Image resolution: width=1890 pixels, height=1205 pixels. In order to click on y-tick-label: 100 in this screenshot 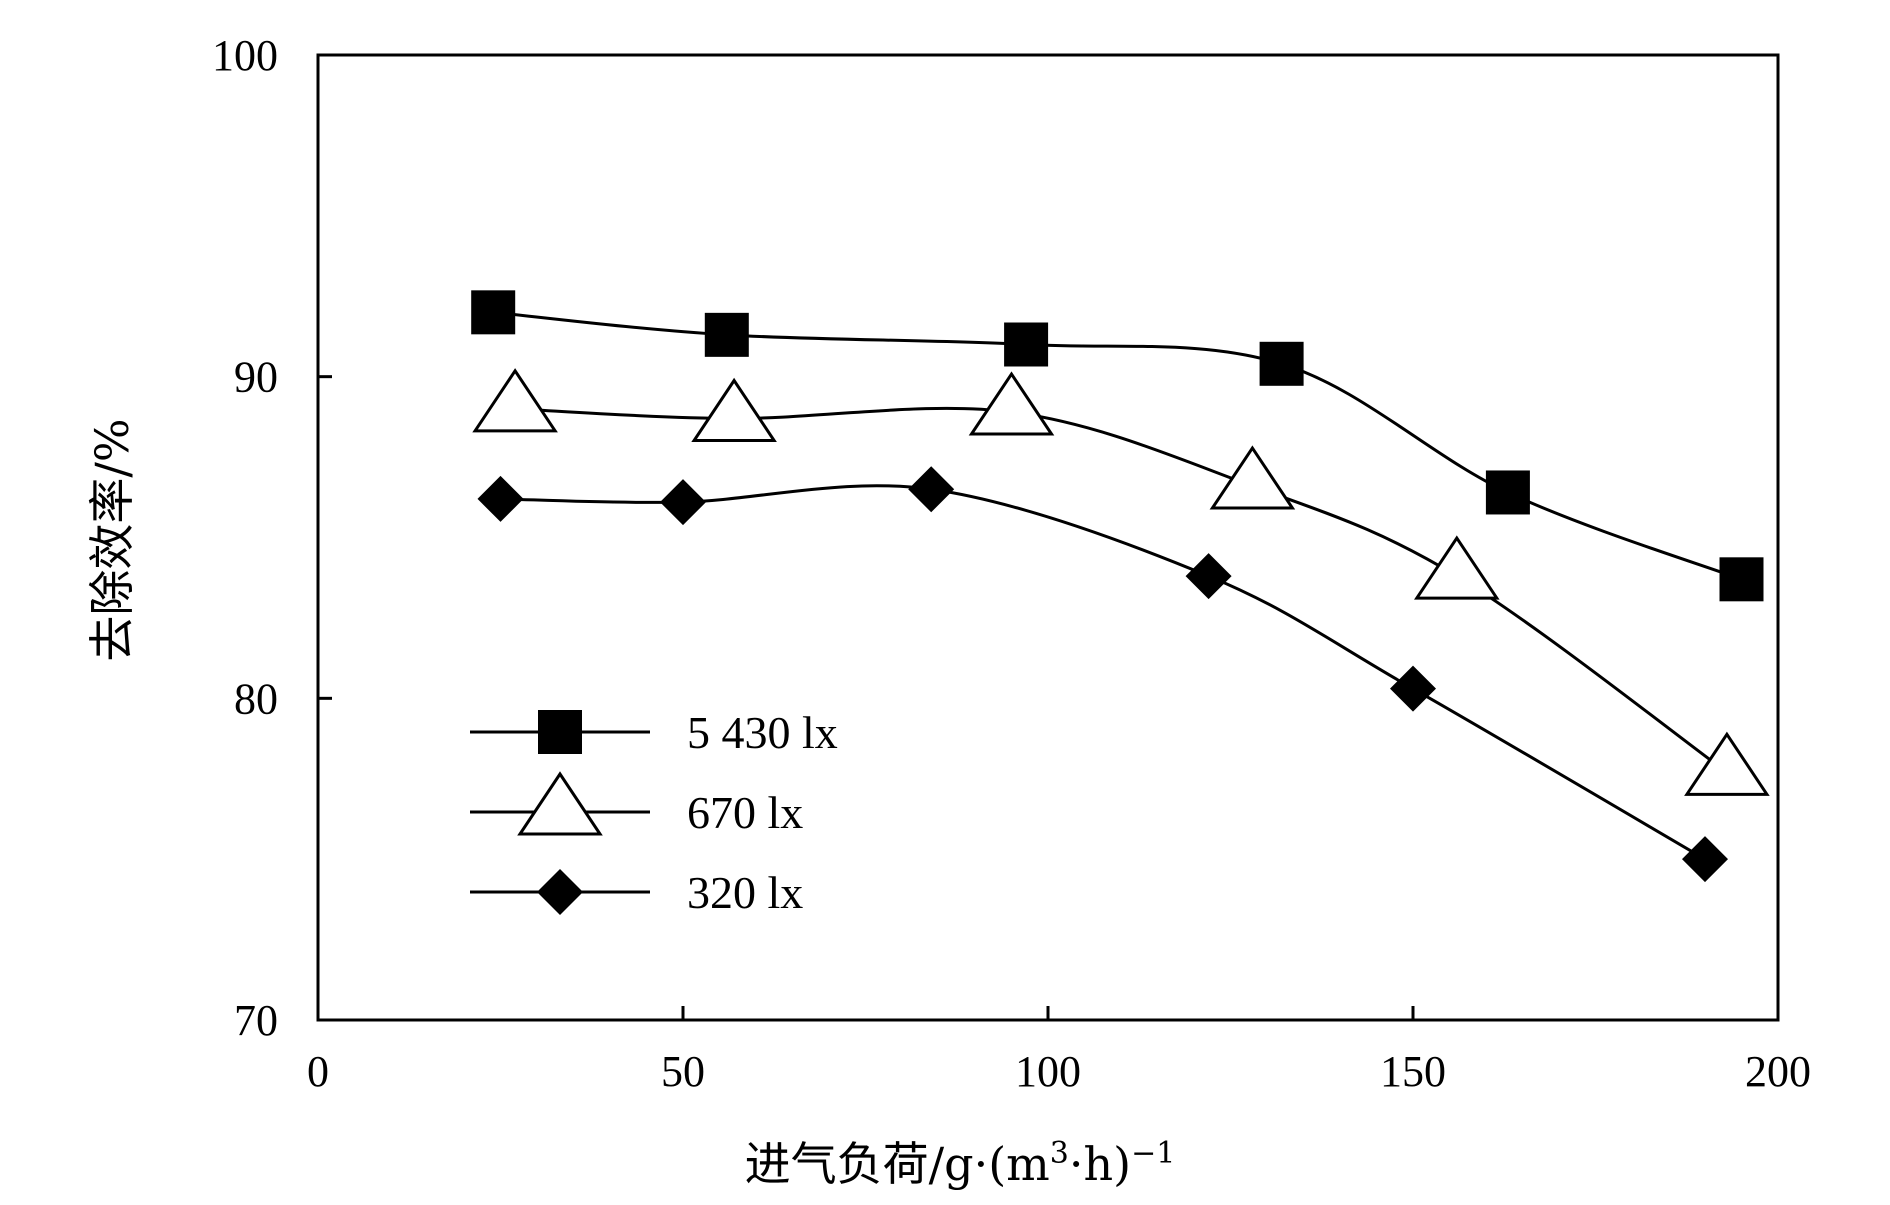, I will do `click(245, 55)`.